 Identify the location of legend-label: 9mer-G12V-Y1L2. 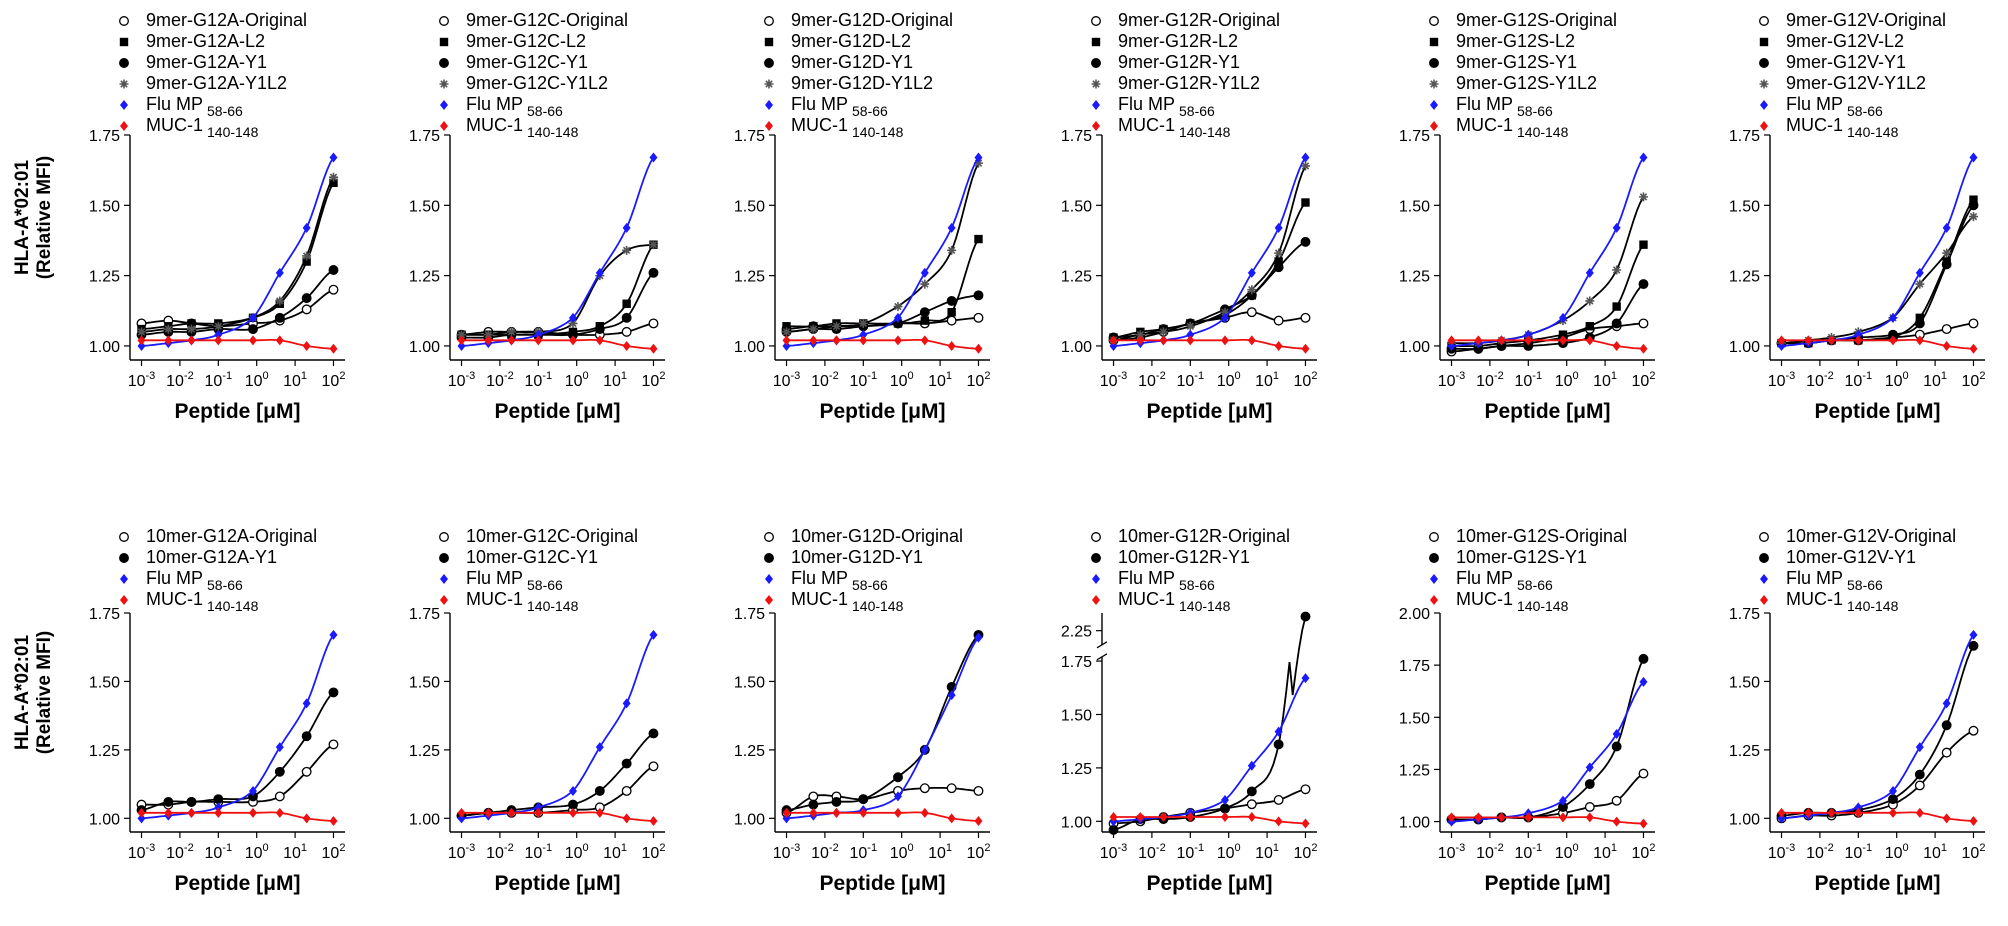
(1856, 83).